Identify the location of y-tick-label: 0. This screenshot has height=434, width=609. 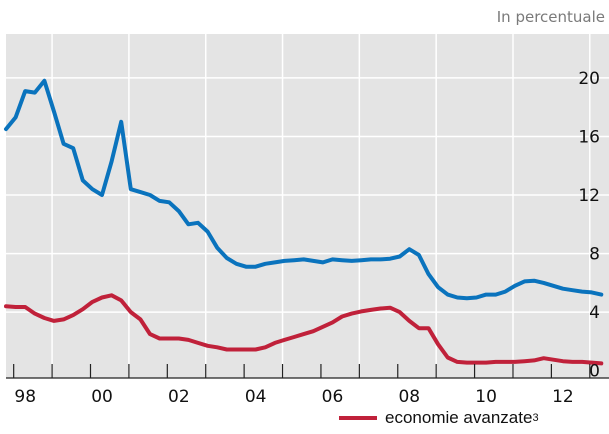
(594, 372).